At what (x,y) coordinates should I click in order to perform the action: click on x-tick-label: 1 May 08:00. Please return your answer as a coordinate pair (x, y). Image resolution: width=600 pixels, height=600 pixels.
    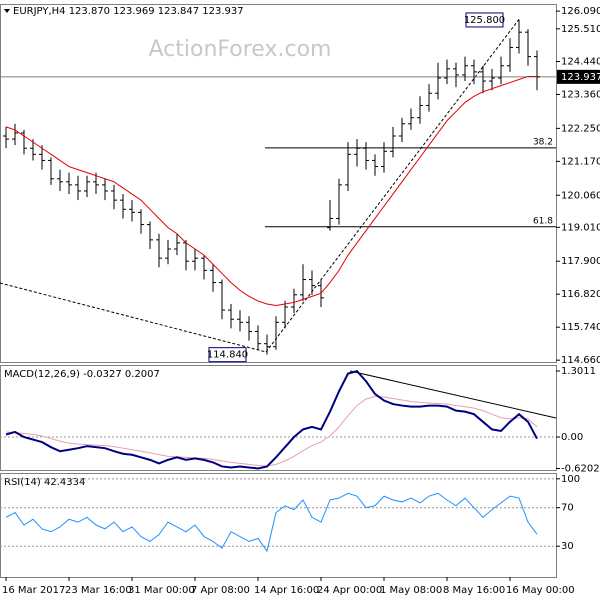
    Looking at the image, I should click on (411, 590).